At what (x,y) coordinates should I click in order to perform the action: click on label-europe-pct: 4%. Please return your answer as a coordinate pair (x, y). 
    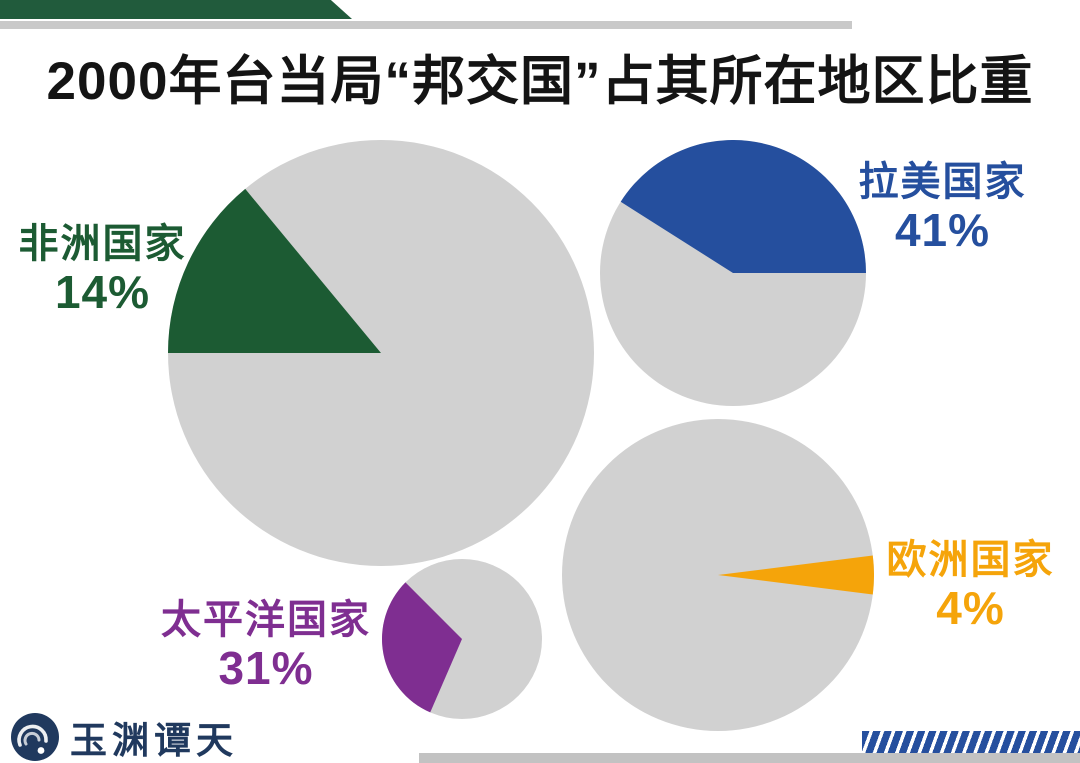
    Looking at the image, I should click on (970, 607).